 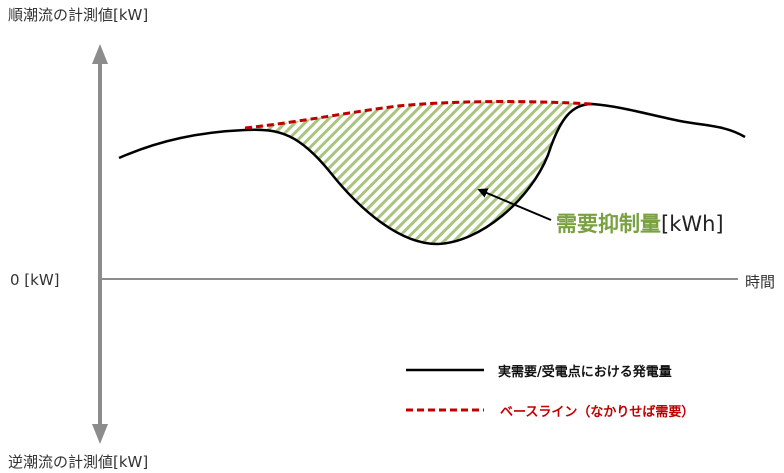 What do you see at coordinates (692, 224) in the screenshot?
I see `annotation-unit: [kWh]` at bounding box center [692, 224].